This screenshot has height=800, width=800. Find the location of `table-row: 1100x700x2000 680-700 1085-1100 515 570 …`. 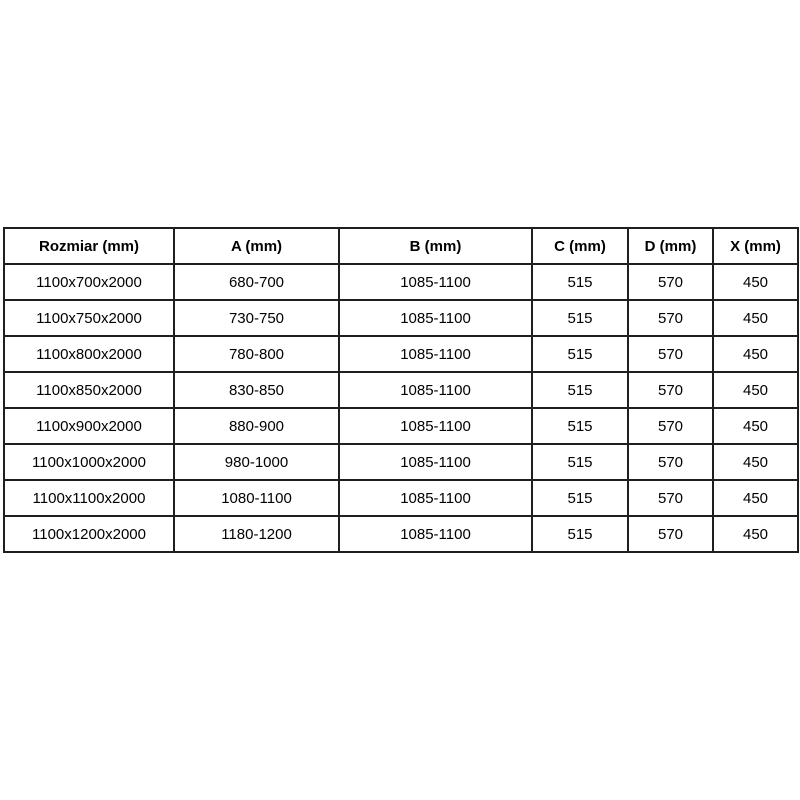

table-row: 1100x700x2000 680-700 1085-1100 515 570 … is located at coordinates (401, 282).